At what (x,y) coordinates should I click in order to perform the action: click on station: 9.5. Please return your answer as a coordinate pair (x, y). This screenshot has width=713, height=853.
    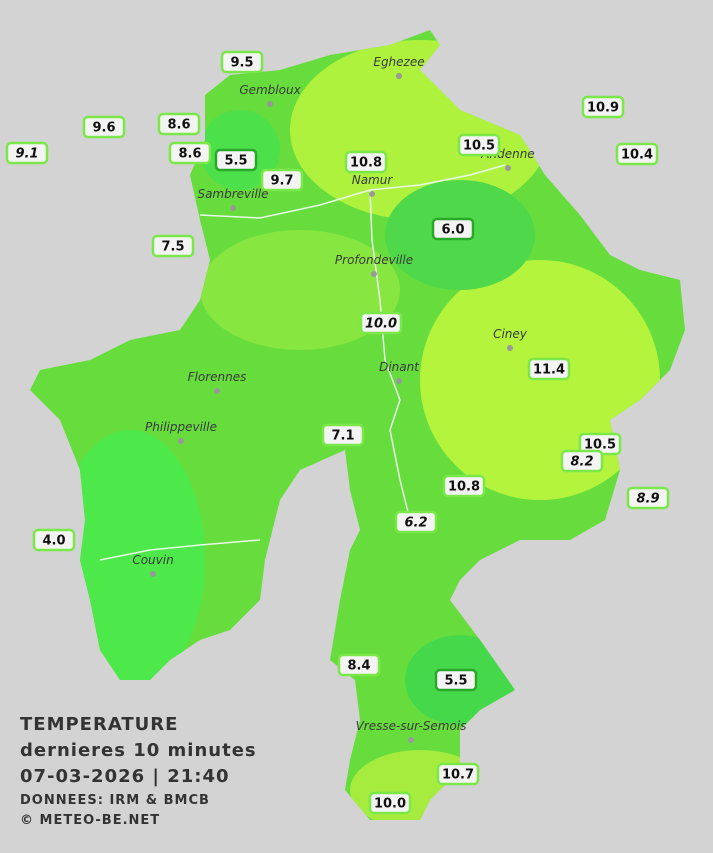
    Looking at the image, I should click on (242, 62).